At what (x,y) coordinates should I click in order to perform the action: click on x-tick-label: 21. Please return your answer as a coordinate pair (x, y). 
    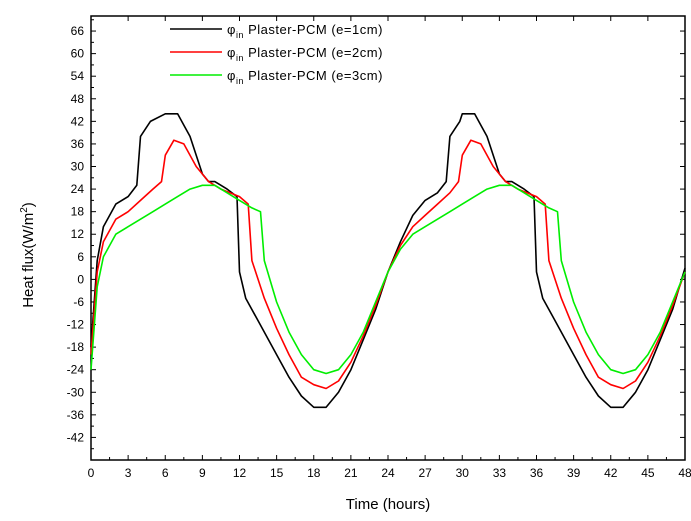
    Looking at the image, I should click on (351, 473).